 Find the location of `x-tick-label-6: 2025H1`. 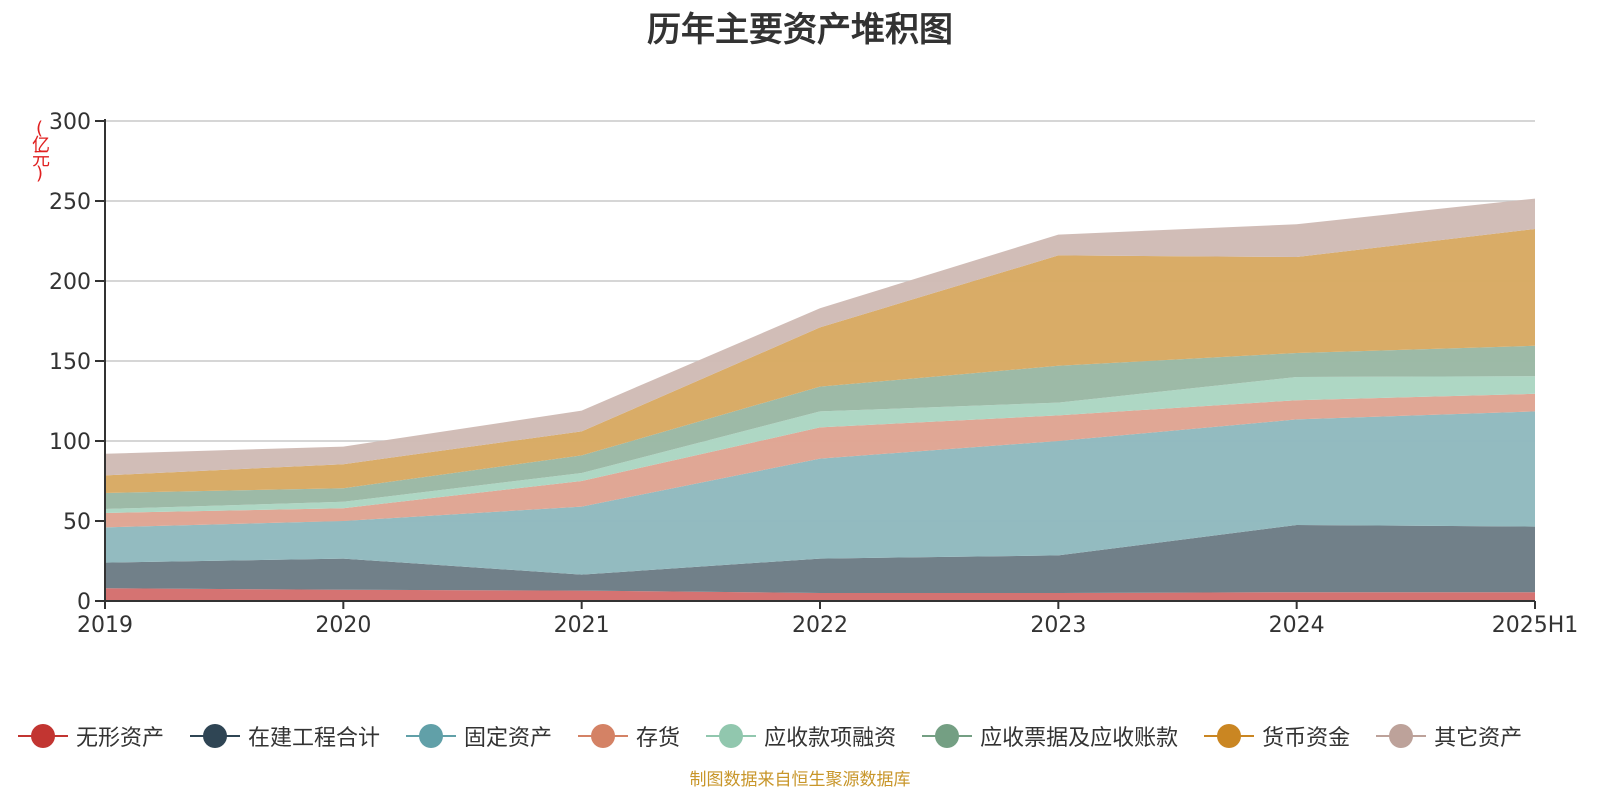

x-tick-label-6: 2025H1 is located at coordinates (1535, 625).